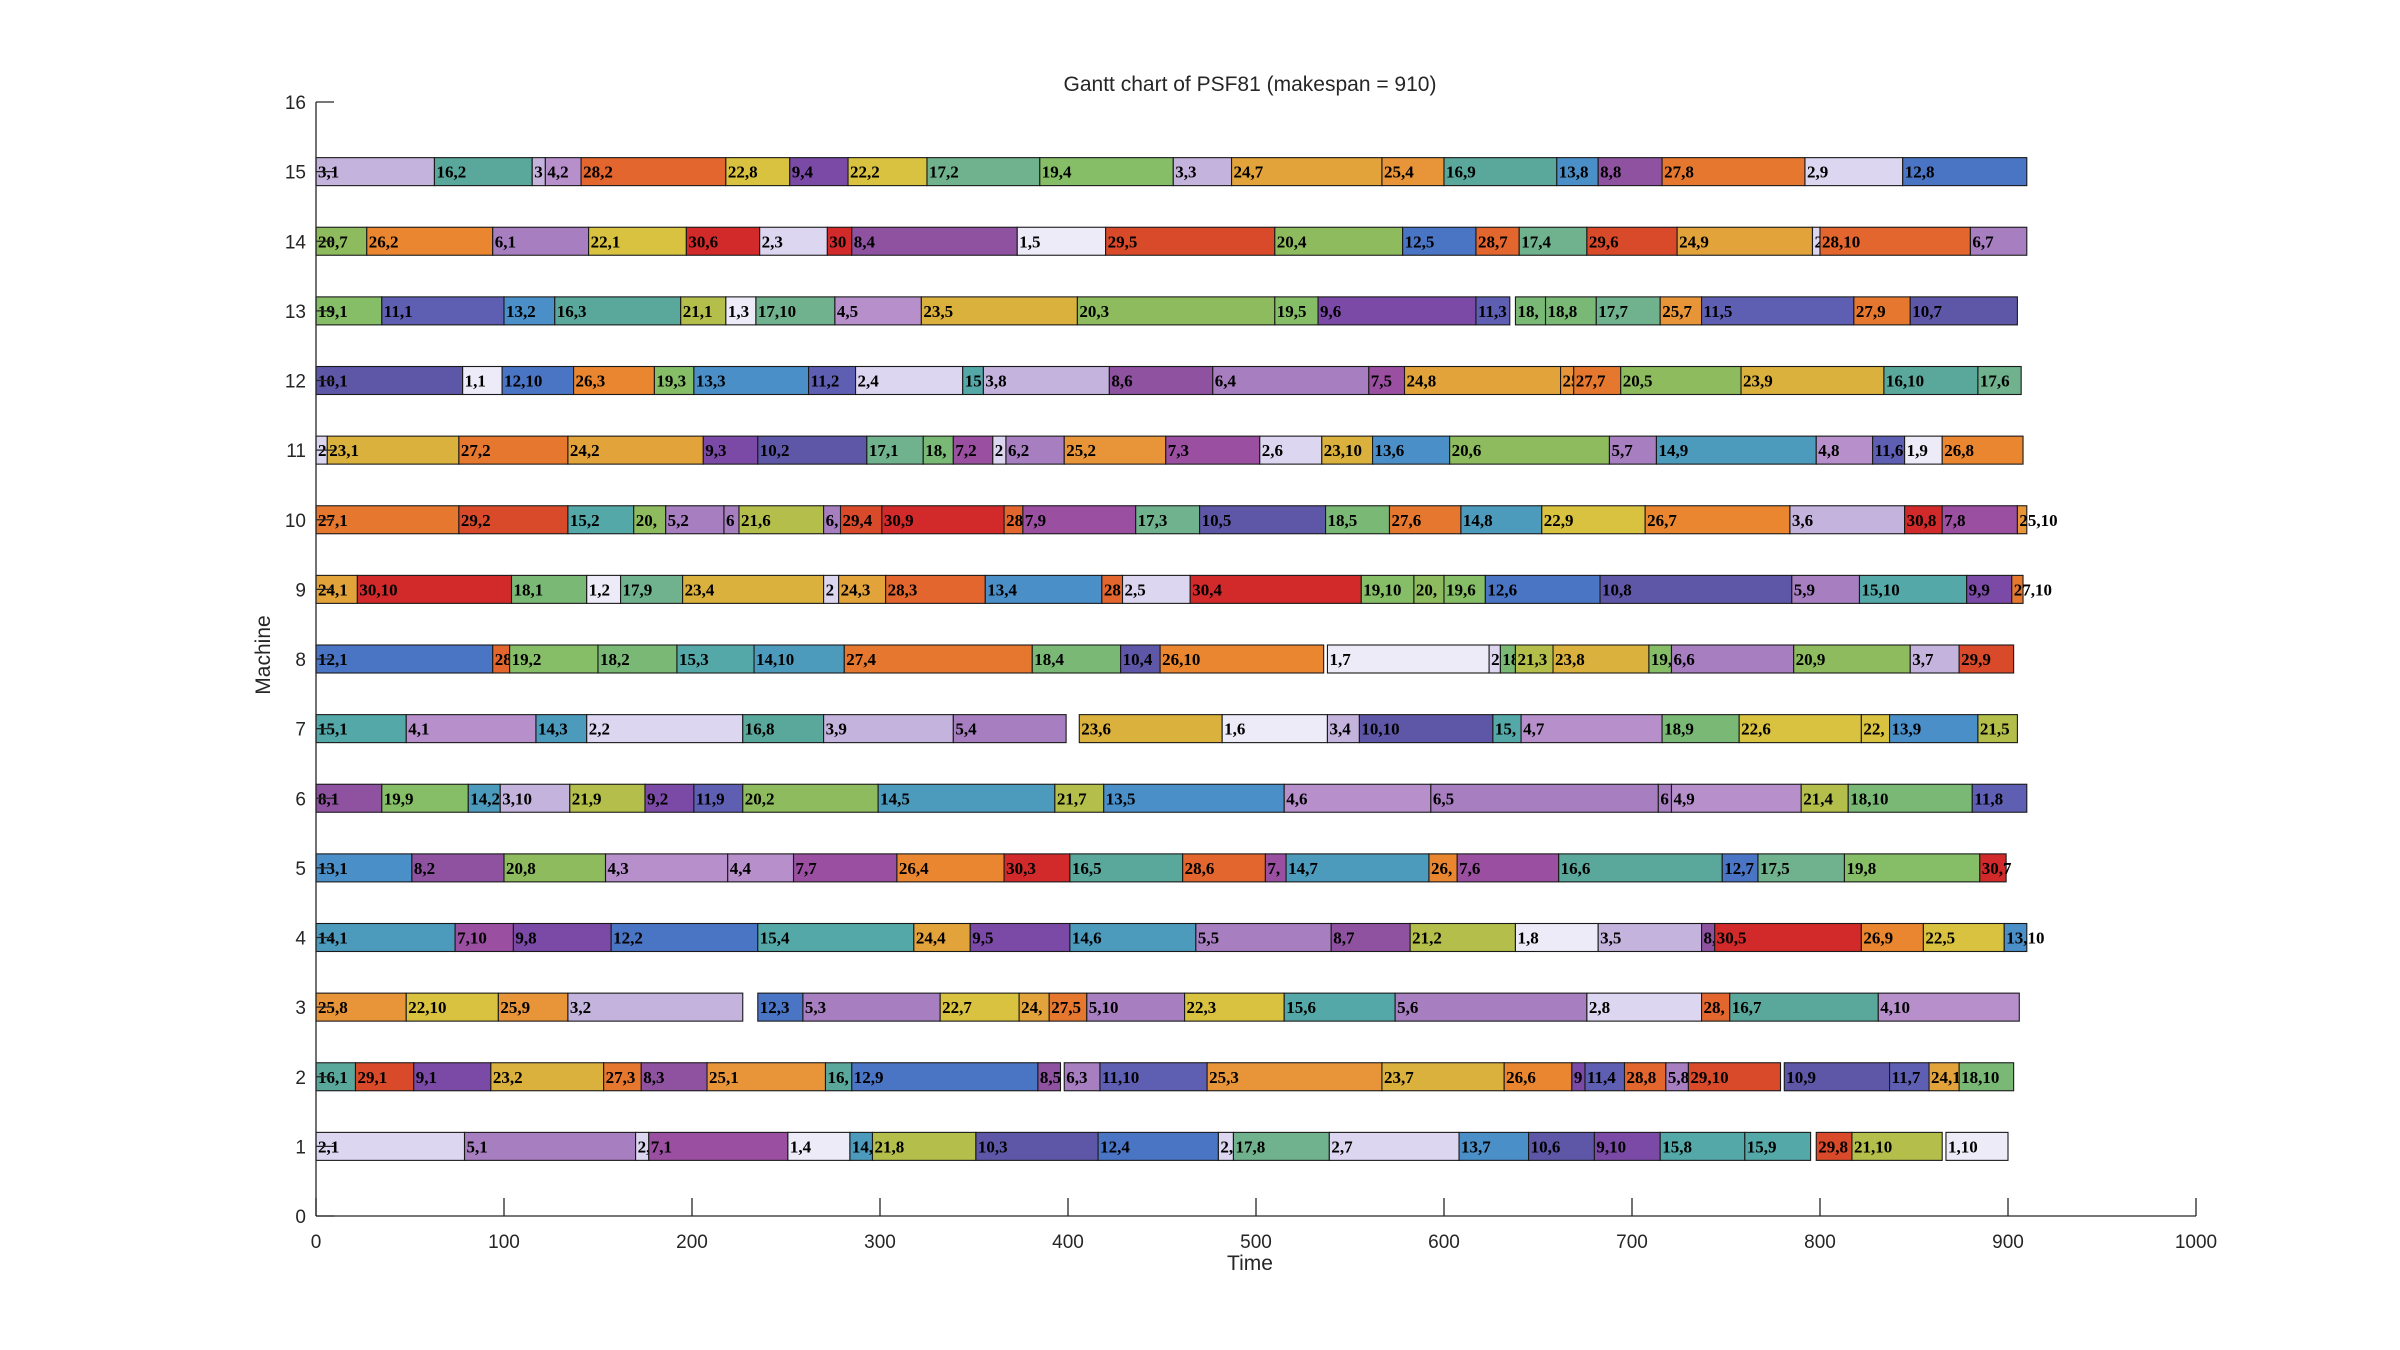 The height and width of the screenshot is (1350, 2400). What do you see at coordinates (1878, 938) in the screenshot?
I see `task-label-m4-15: 26,9` at bounding box center [1878, 938].